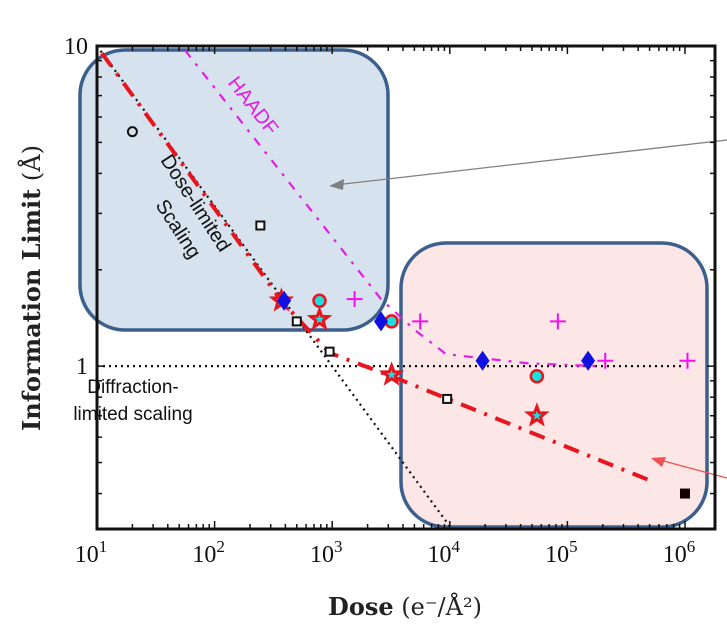 This screenshot has width=727, height=635. I want to click on x-tick-label: 10¹, so click(91, 552).